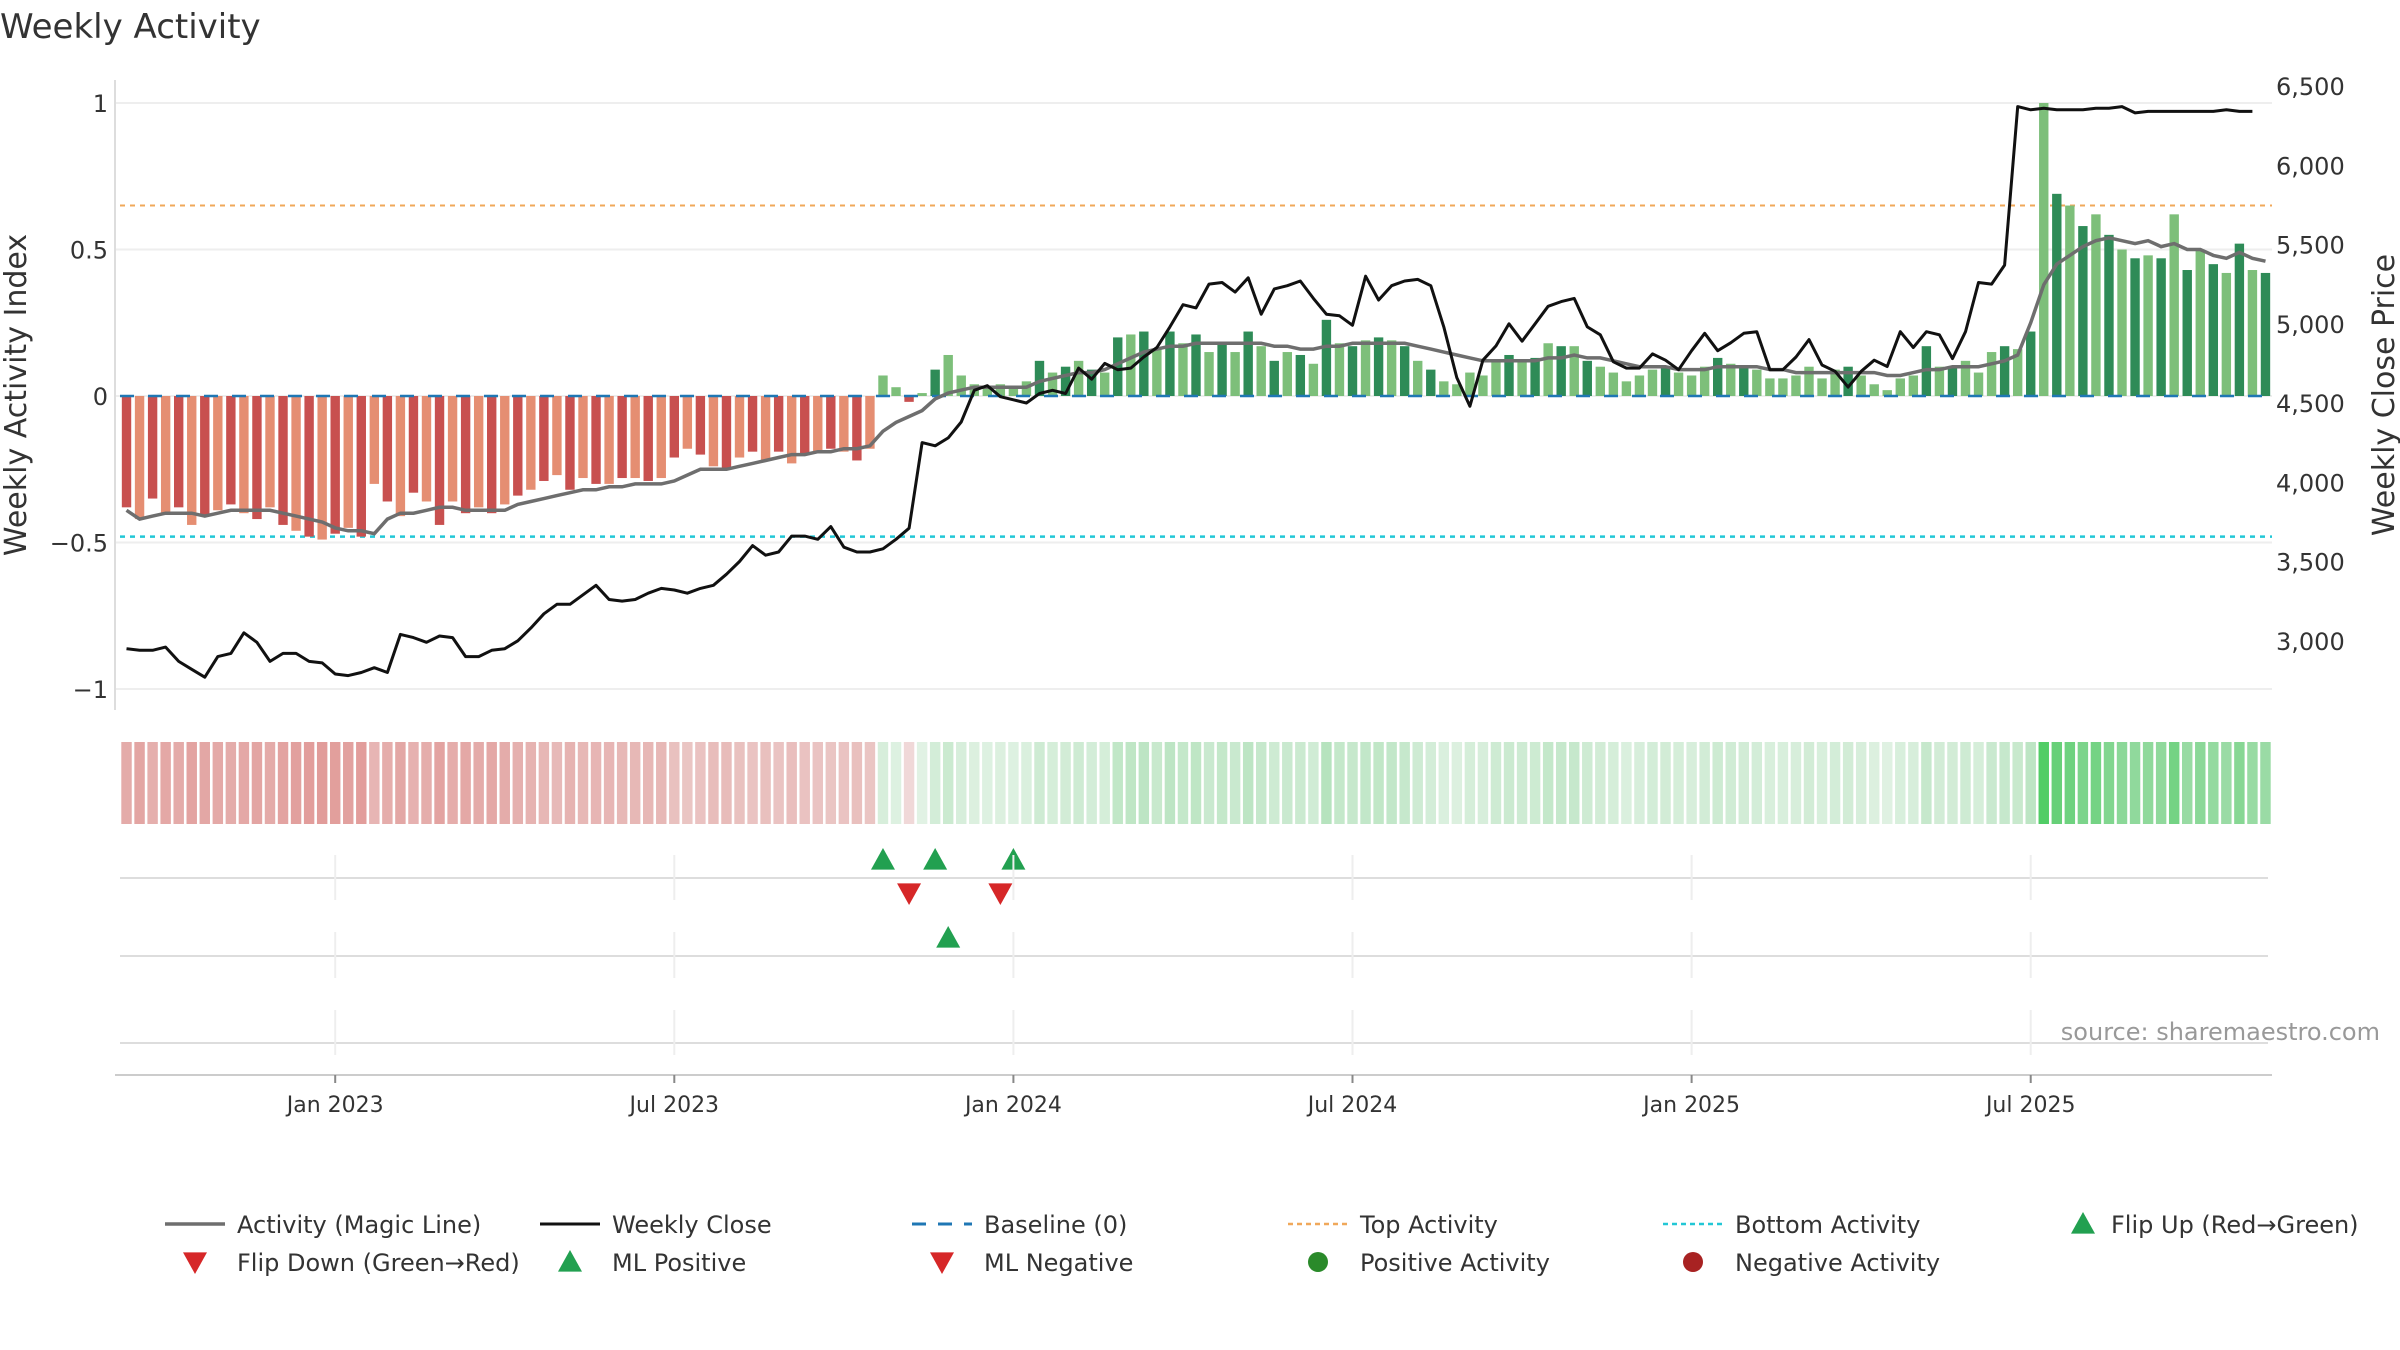 The height and width of the screenshot is (1350, 2400). What do you see at coordinates (1393, 1225) in the screenshot?
I see `legend-item-top: Top Activity` at bounding box center [1393, 1225].